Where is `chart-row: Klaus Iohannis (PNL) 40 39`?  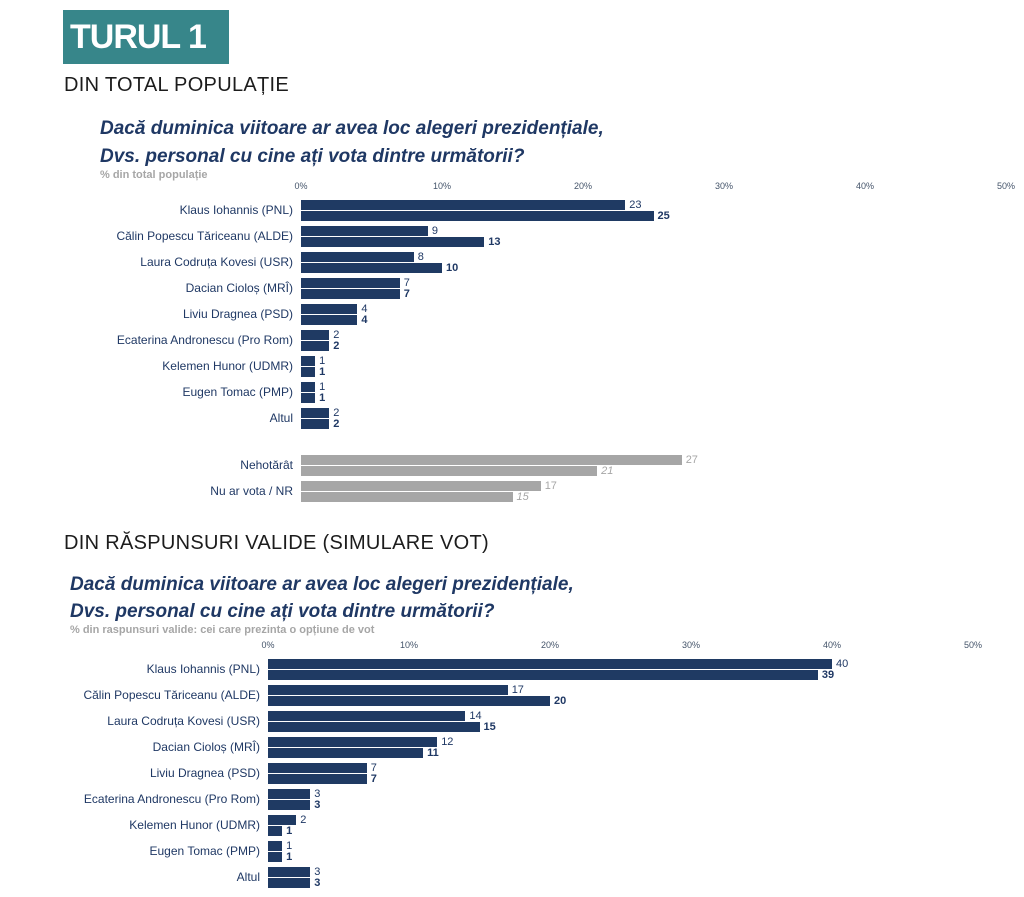
chart-row: Klaus Iohannis (PNL) 40 39 is located at coordinates (512, 669).